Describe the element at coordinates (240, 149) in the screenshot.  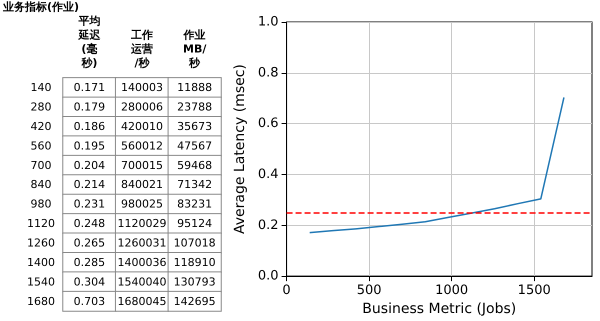
I see `y-axis-title: Average Latency (msec)` at that location.